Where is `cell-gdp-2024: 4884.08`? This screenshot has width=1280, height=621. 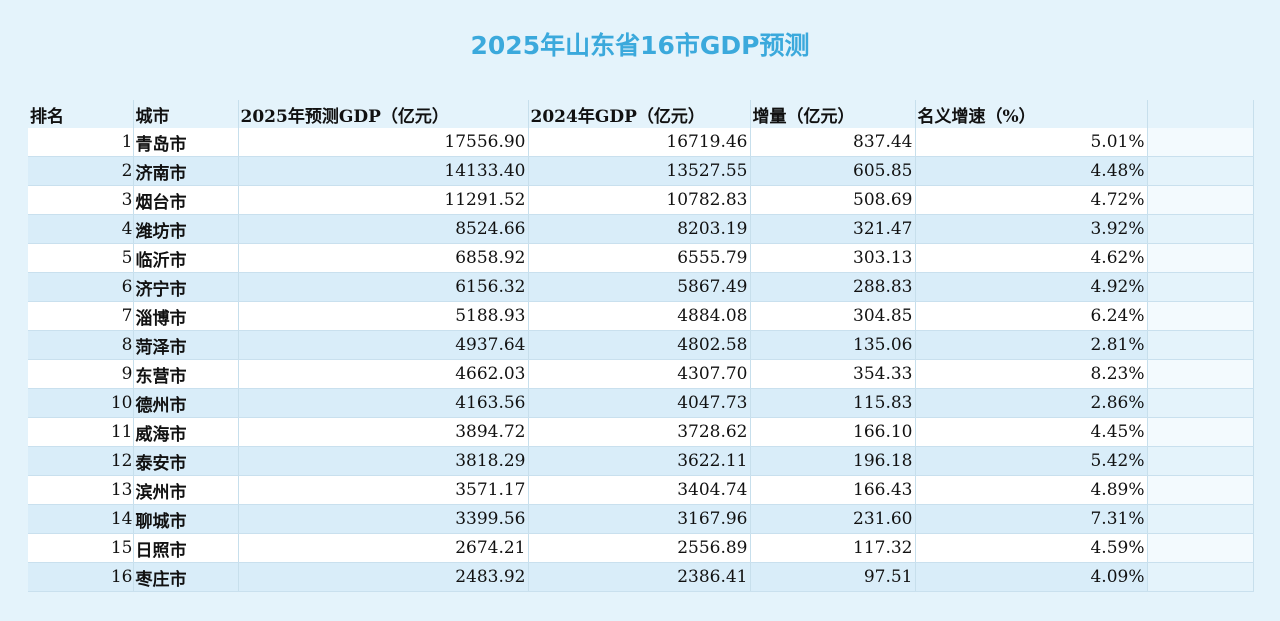 cell-gdp-2024: 4884.08 is located at coordinates (639, 316).